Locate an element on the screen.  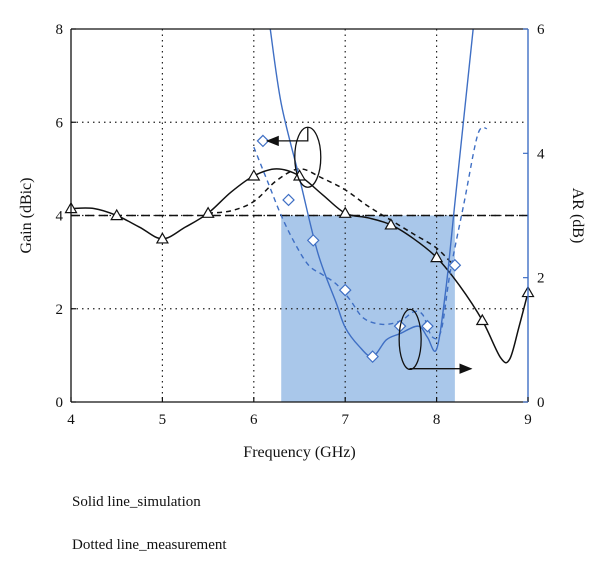
y-tick-label: 4 is located at coordinates (60, 217).